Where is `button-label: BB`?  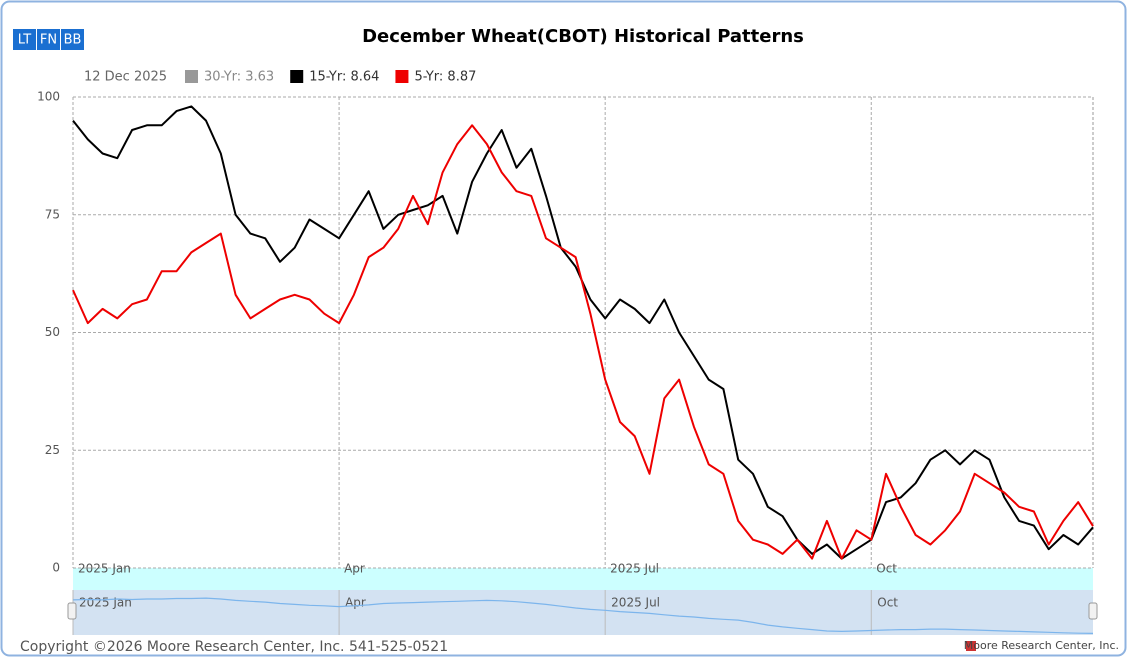
button-label: BB is located at coordinates (73, 40).